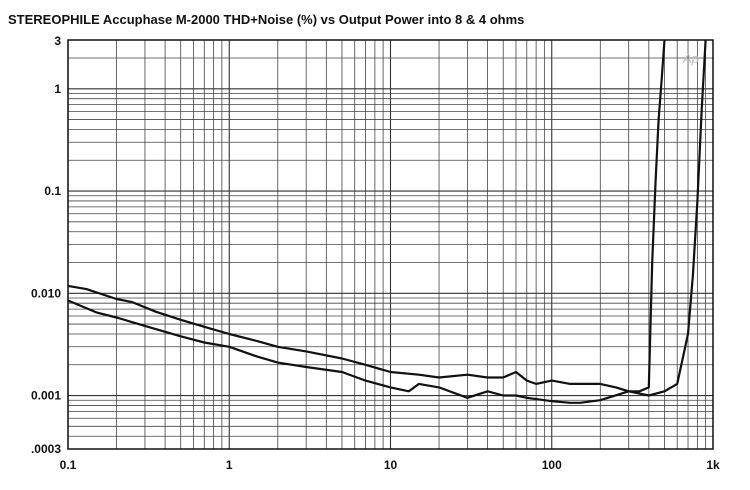 The image size is (750, 490). What do you see at coordinates (57, 89) in the screenshot?
I see `y-tick-label: 1` at bounding box center [57, 89].